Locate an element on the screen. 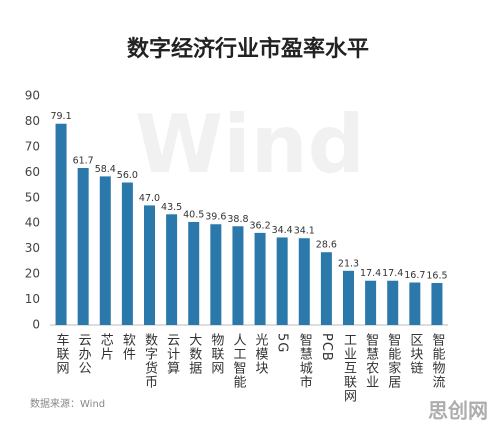 Image resolution: width=496 pixels, height=428 pixels. x-tick-label: 云计算 is located at coordinates (172, 354).